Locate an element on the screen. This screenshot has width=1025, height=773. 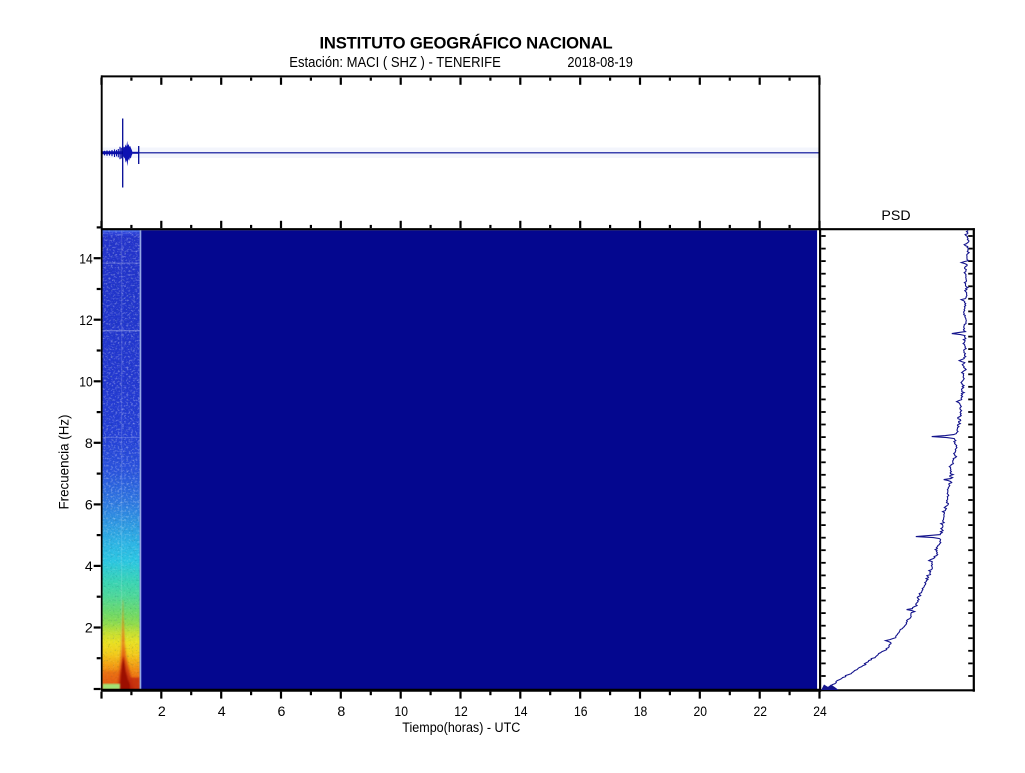
svg-text: 18 is located at coordinates (641, 712).